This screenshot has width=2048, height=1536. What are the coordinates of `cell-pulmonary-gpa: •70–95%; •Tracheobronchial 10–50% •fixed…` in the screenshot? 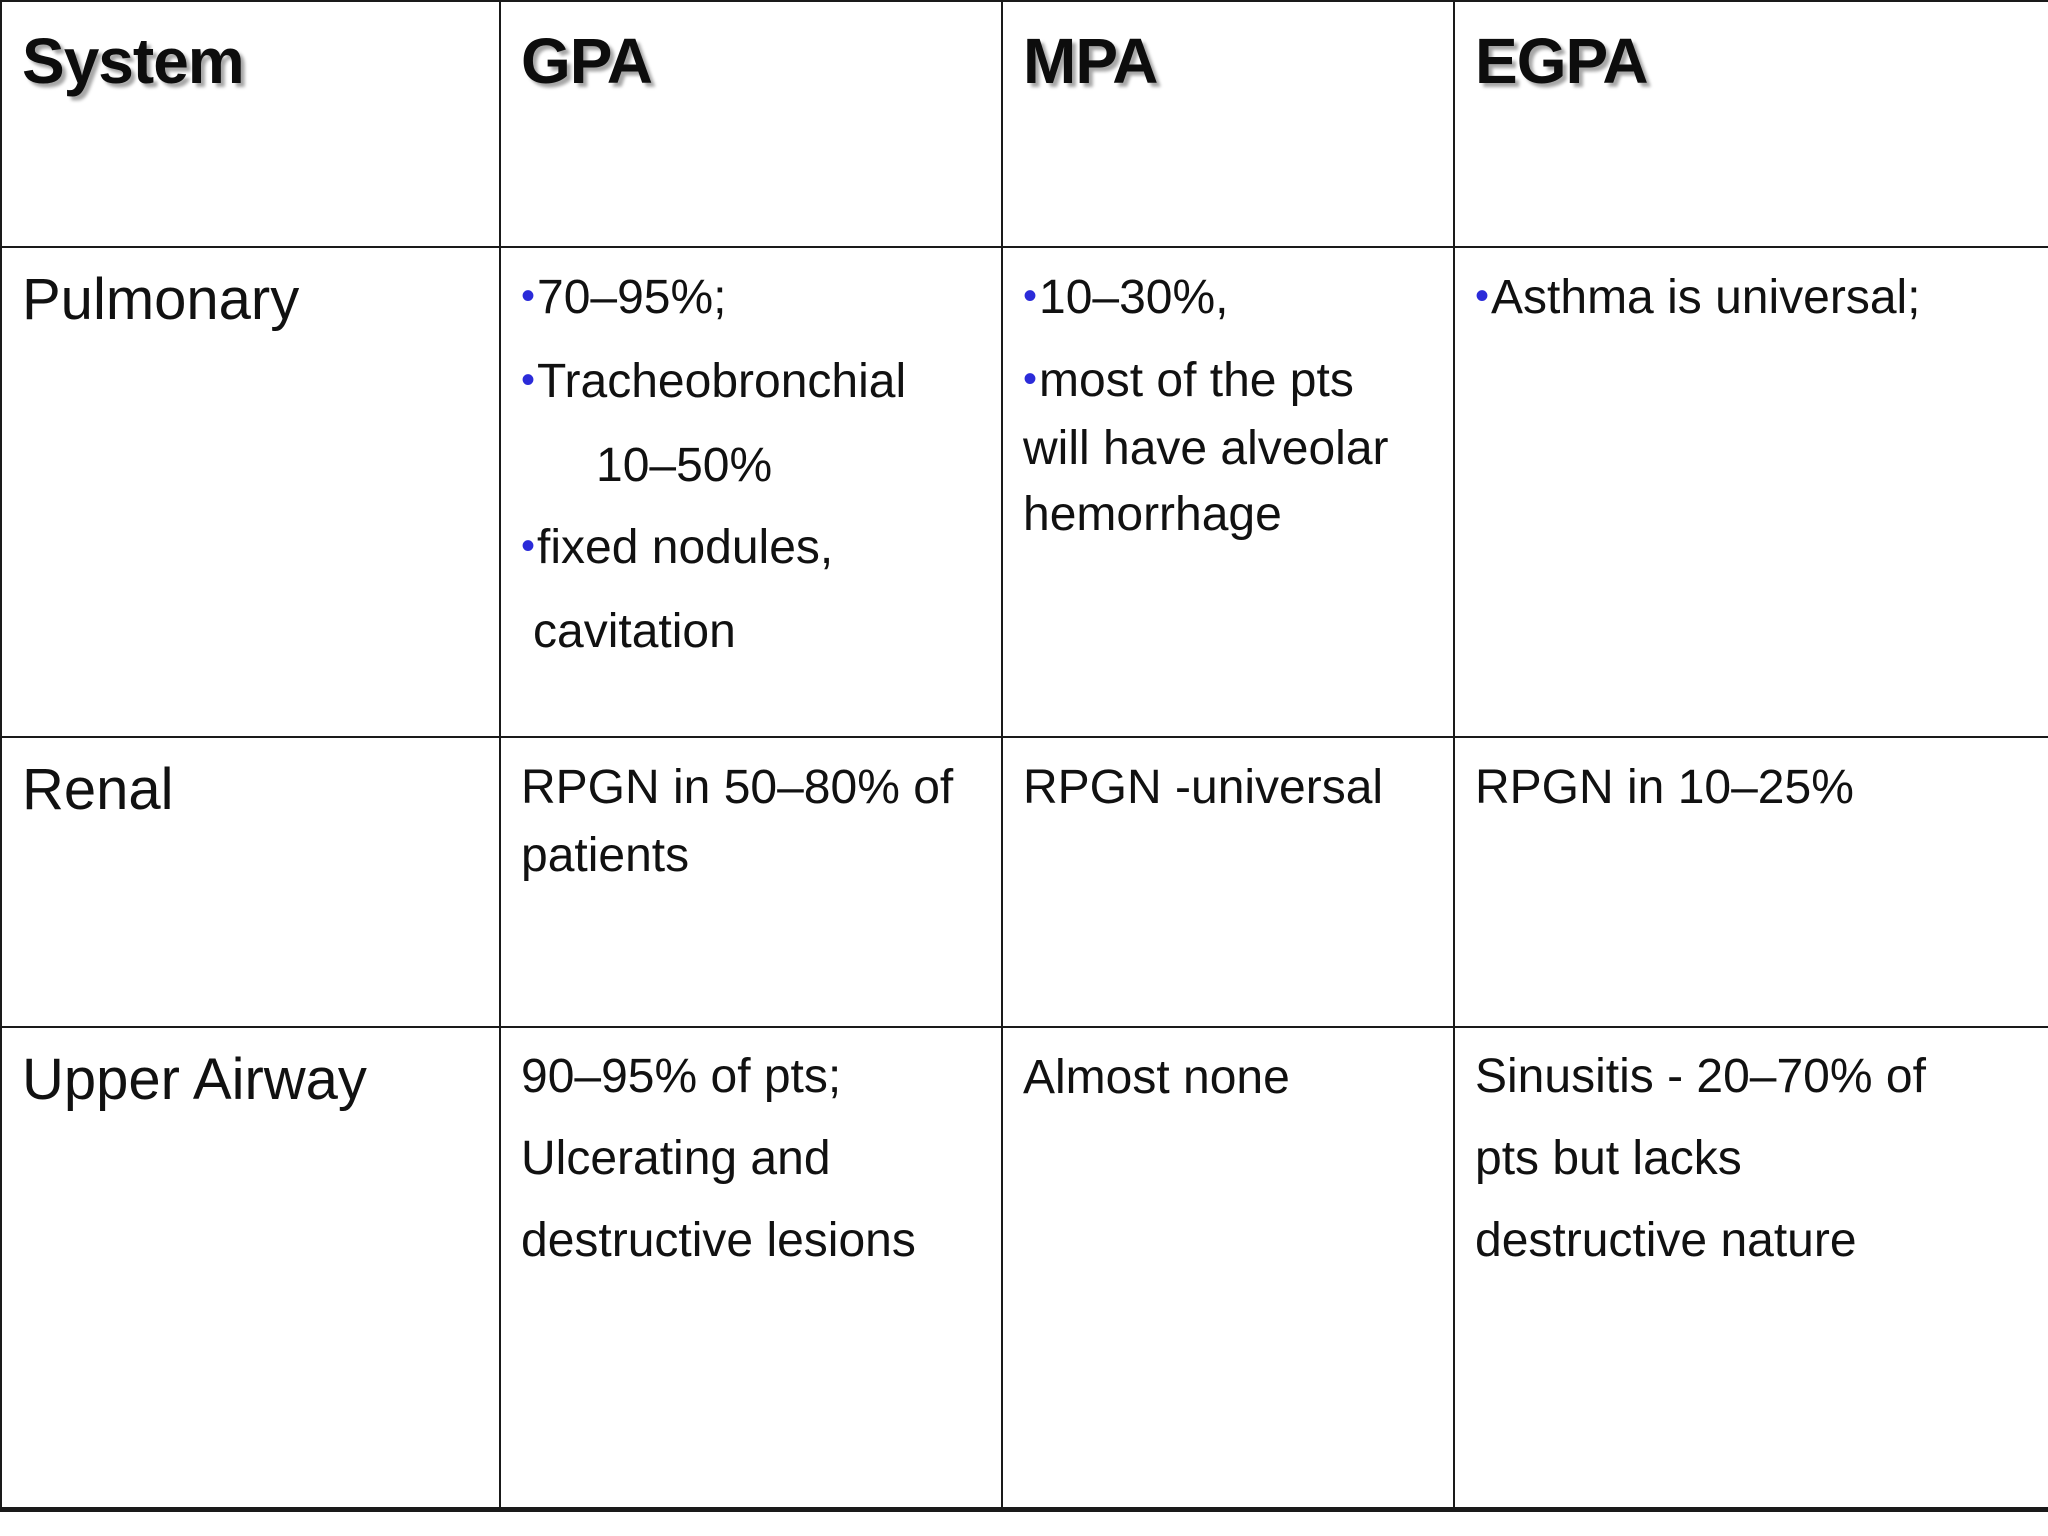 It's located at (751, 492).